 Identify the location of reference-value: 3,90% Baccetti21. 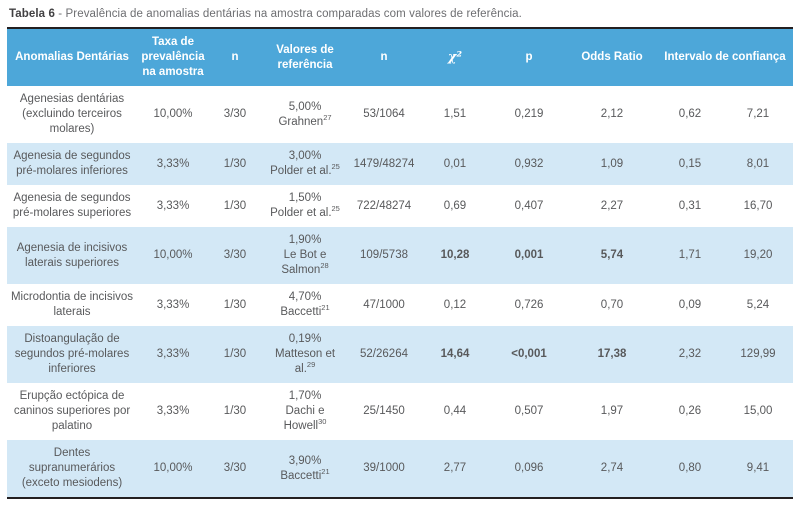
(305, 469).